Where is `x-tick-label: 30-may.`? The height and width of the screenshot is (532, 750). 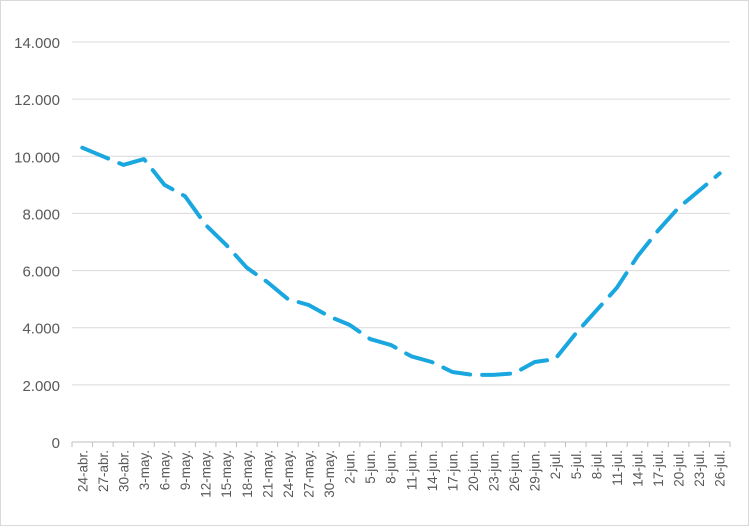
x-tick-label: 30-may. is located at coordinates (329, 474).